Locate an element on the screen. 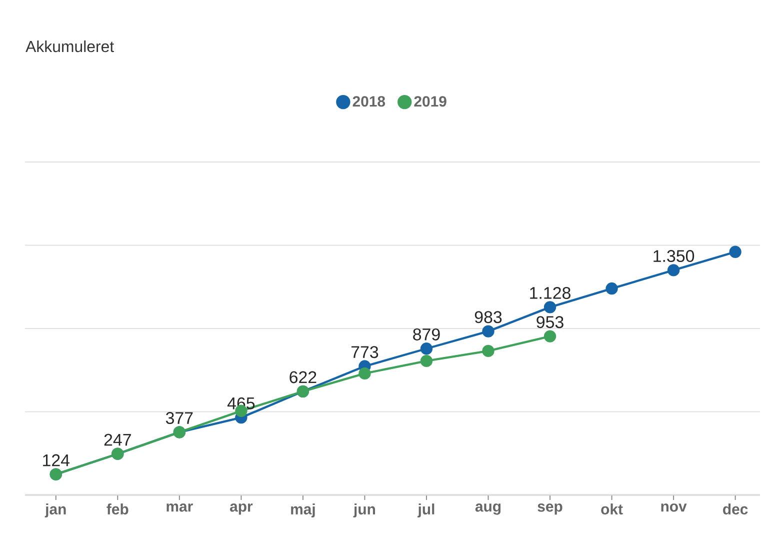 The image size is (774, 552). x-tick-label: maj is located at coordinates (303, 511).